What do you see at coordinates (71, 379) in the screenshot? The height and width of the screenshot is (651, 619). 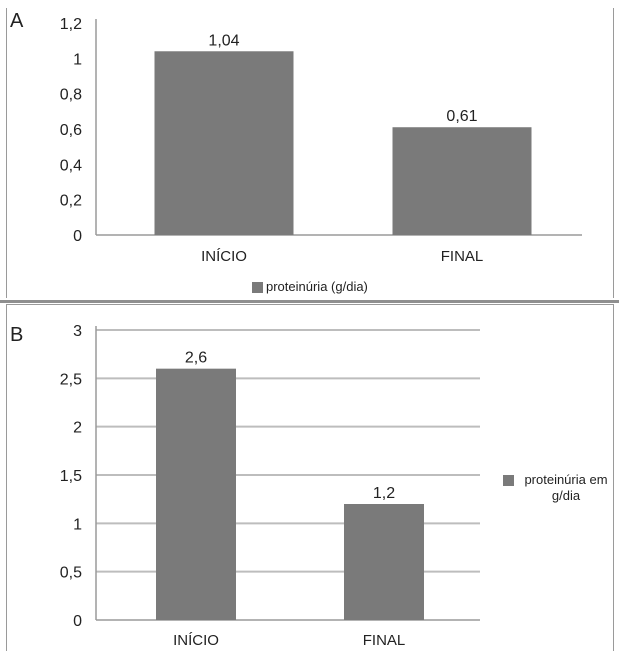 I see `chart-b-ytick-label: 2,5` at bounding box center [71, 379].